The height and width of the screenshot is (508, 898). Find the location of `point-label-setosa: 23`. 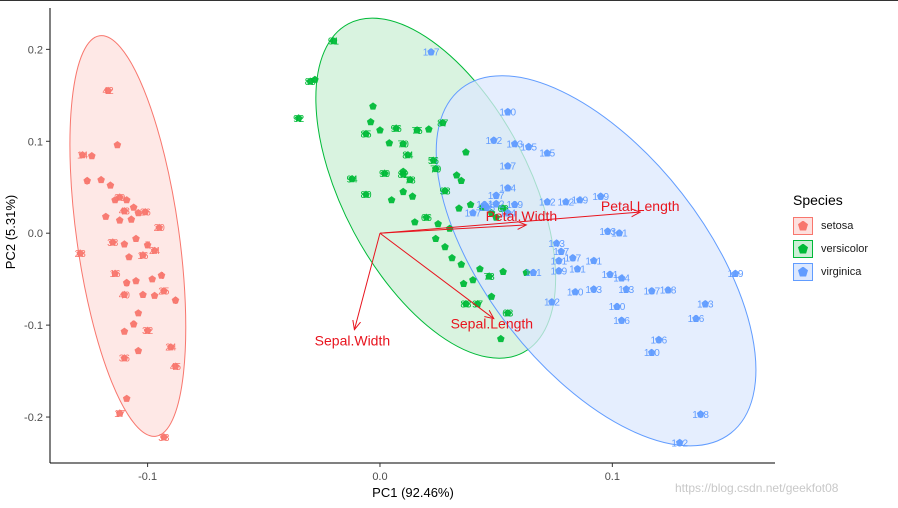

point-label-setosa: 23 is located at coordinates (81, 254).